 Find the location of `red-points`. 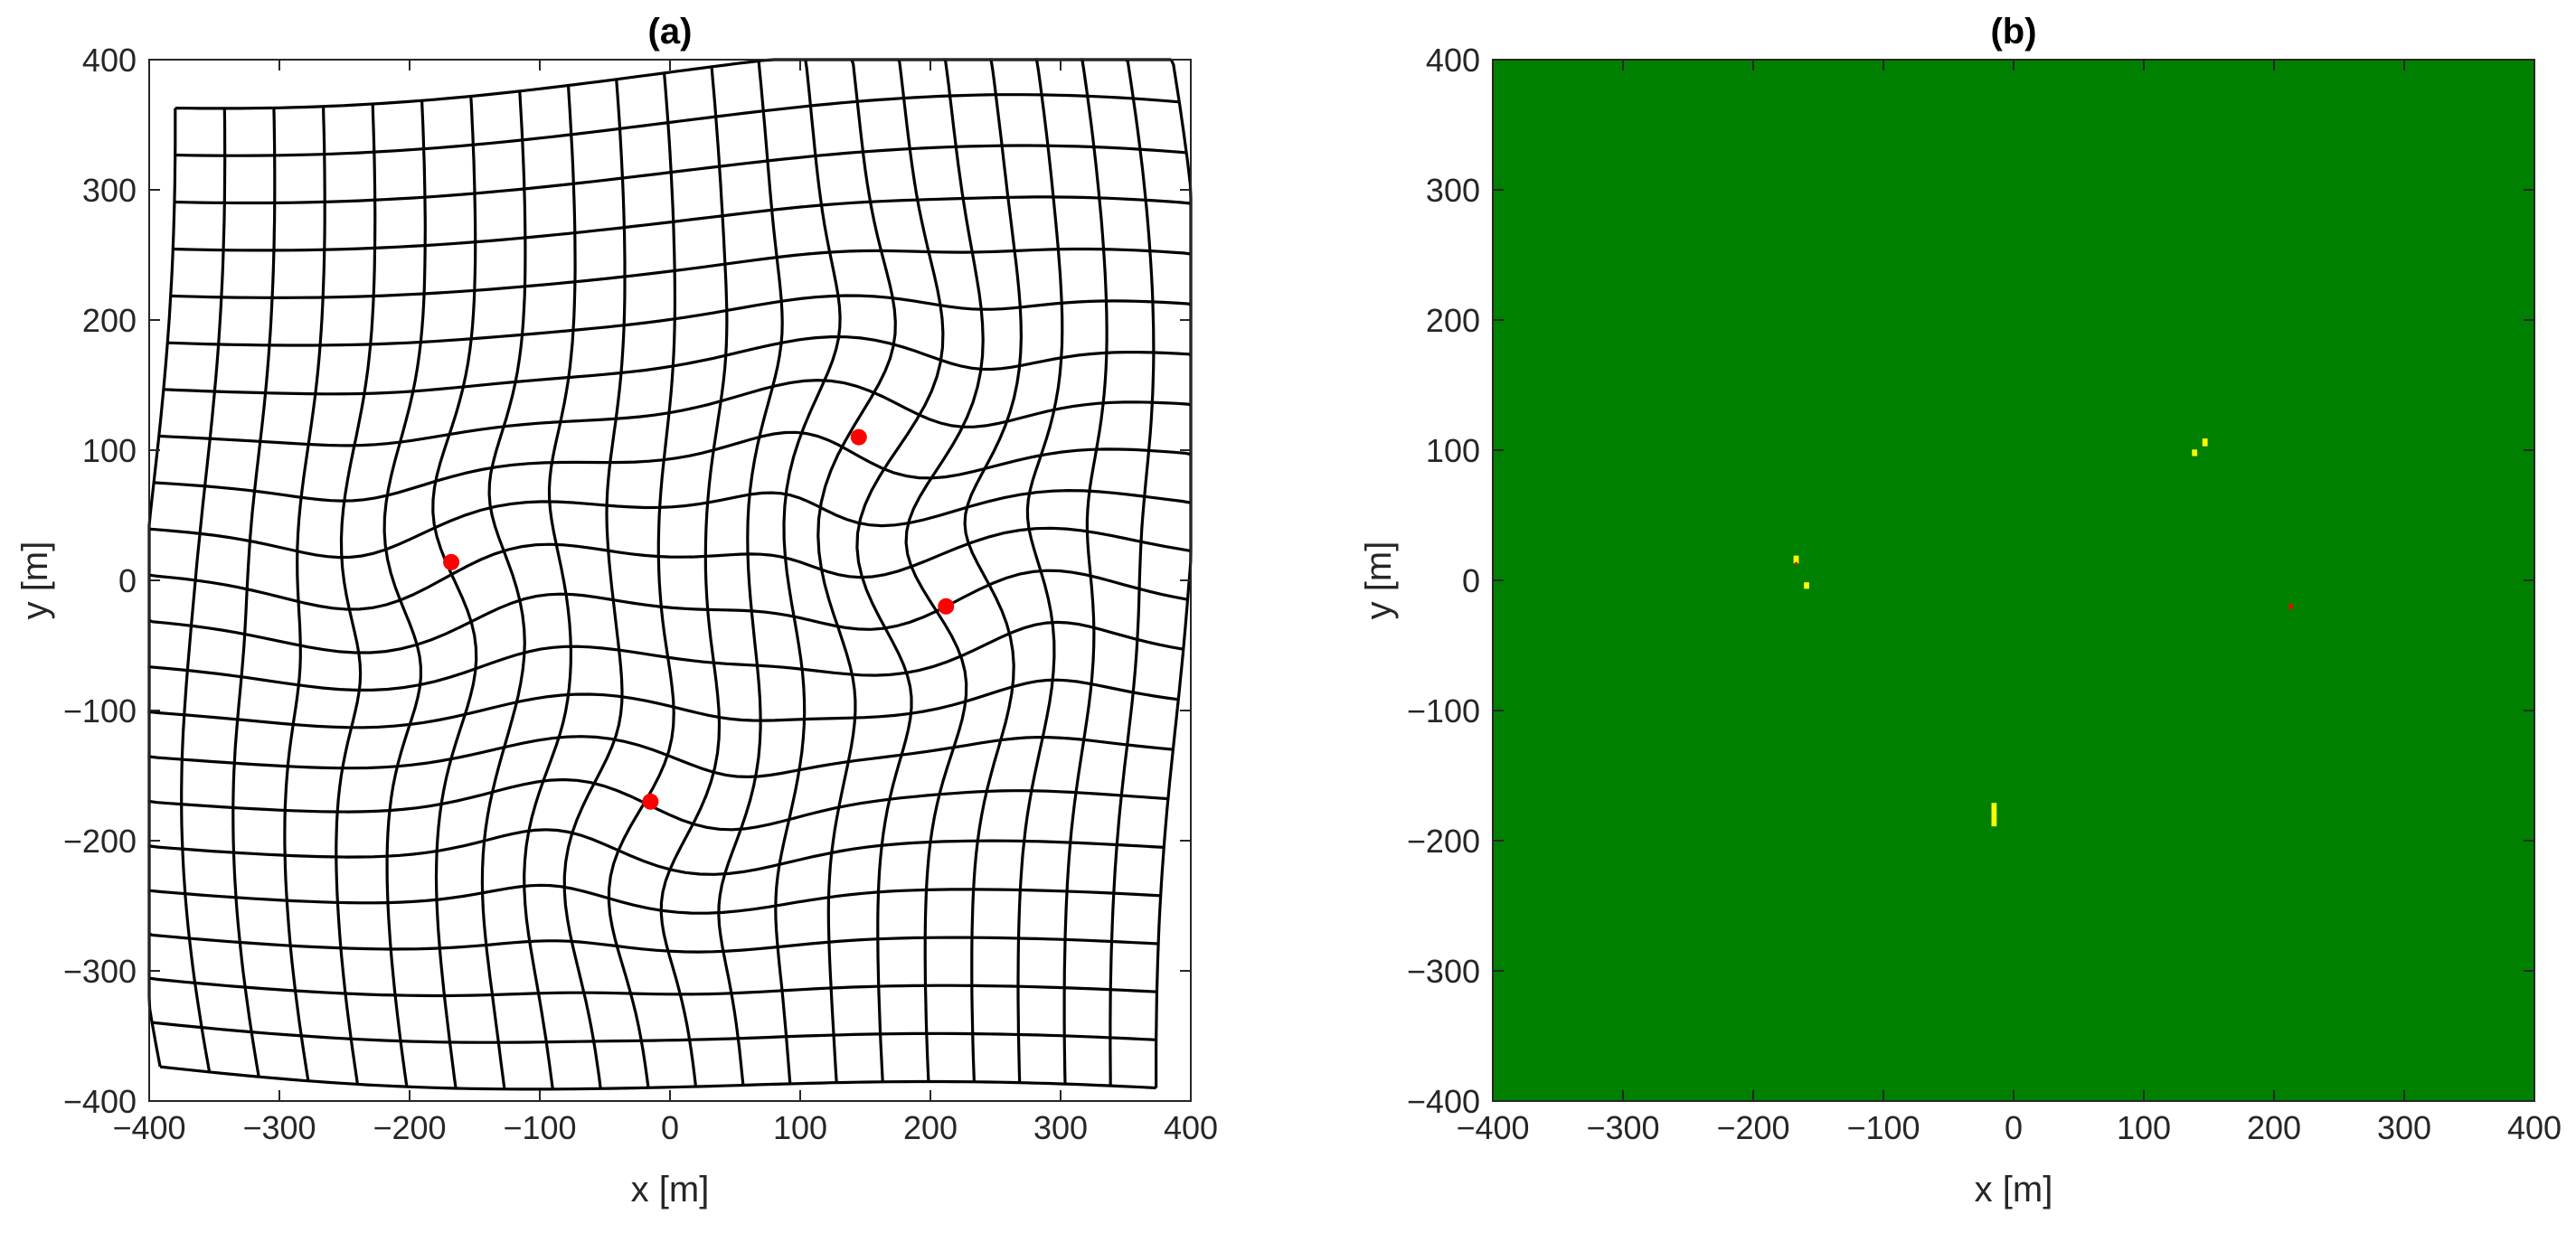

red-points is located at coordinates (699, 619).